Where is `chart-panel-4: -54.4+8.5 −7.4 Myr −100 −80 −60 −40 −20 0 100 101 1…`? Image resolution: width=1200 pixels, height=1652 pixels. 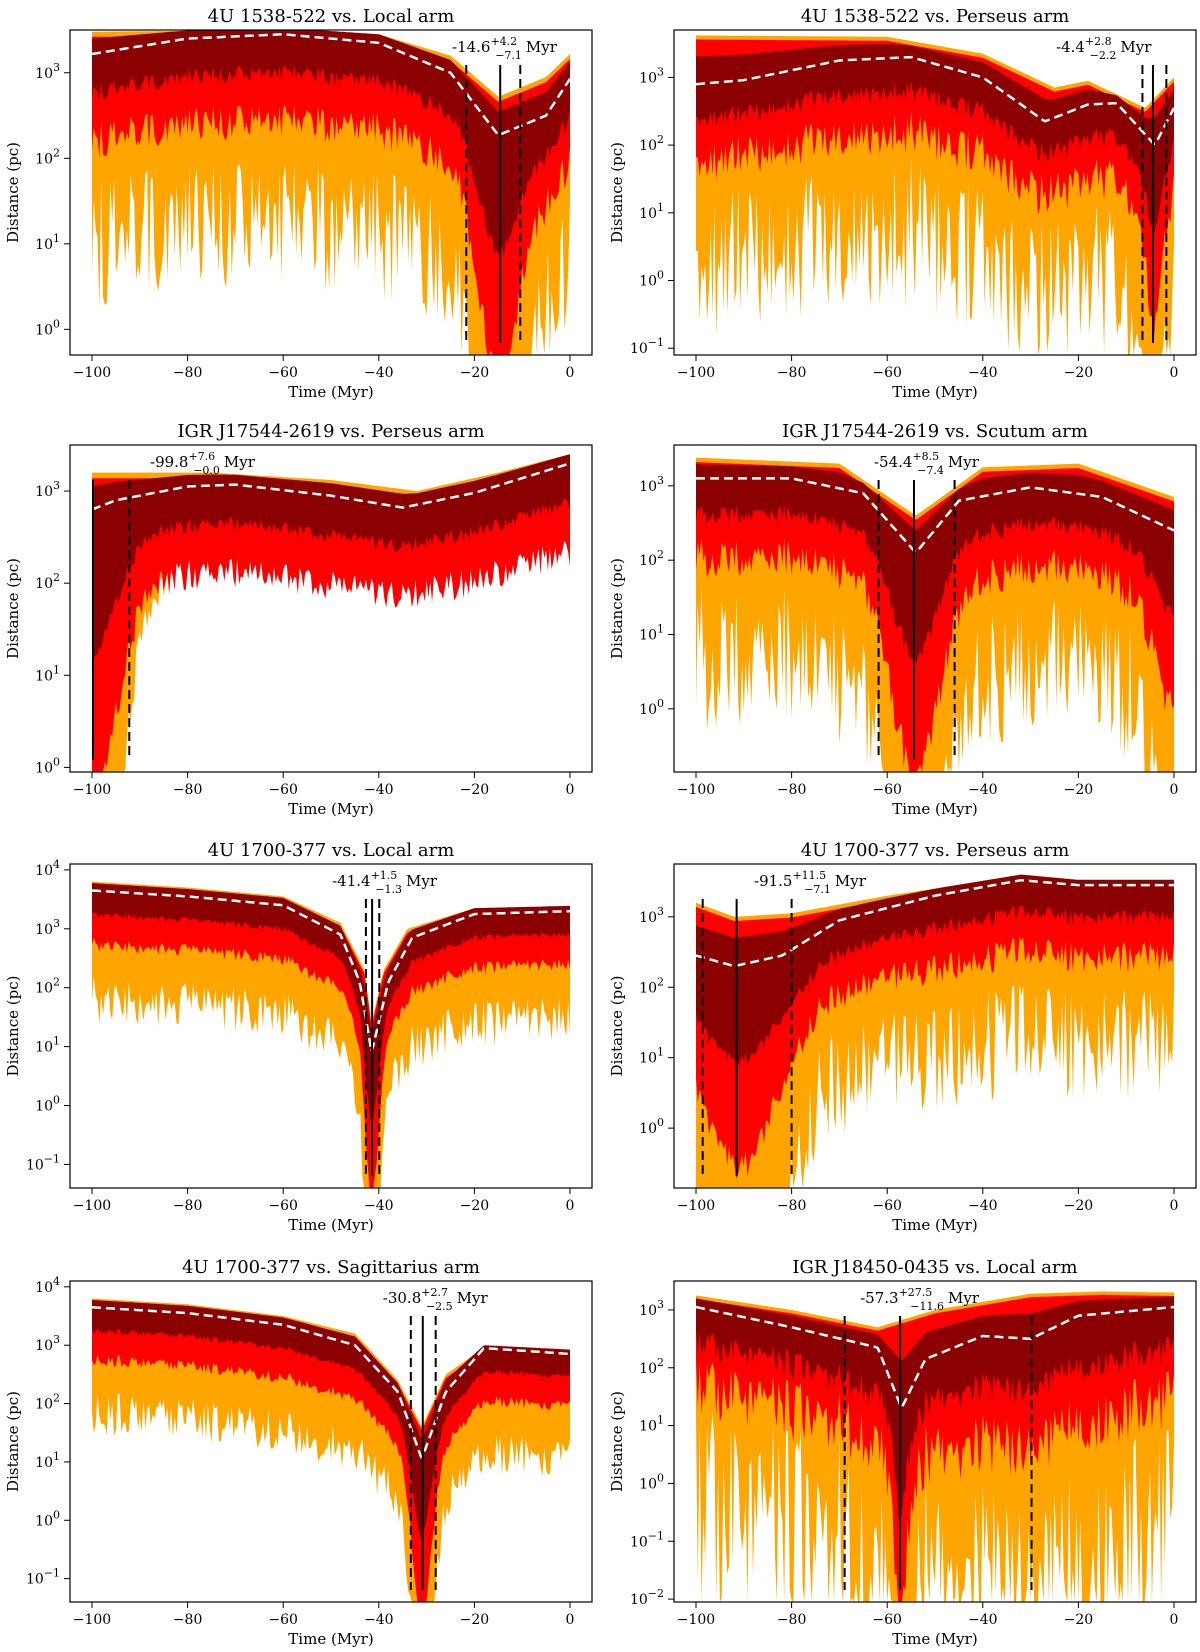 chart-panel-4: -54.4+8.5 −7.4 Myr −100 −80 −60 −40 −20 0 100 101 1… is located at coordinates (902, 619).